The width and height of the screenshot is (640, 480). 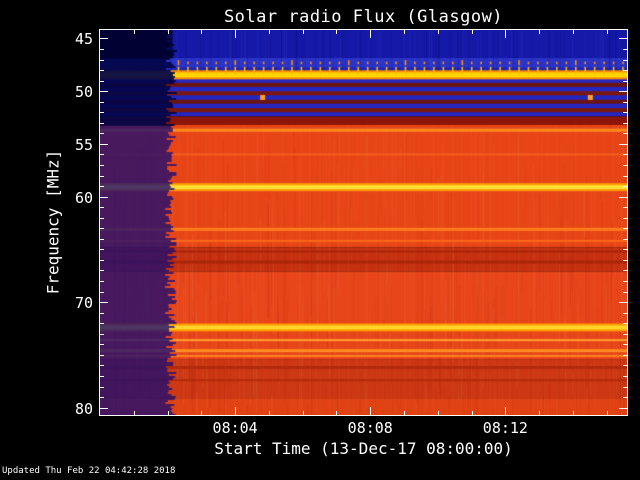 What do you see at coordinates (370, 428) in the screenshot?
I see `x-tick-label: 08:08` at bounding box center [370, 428].